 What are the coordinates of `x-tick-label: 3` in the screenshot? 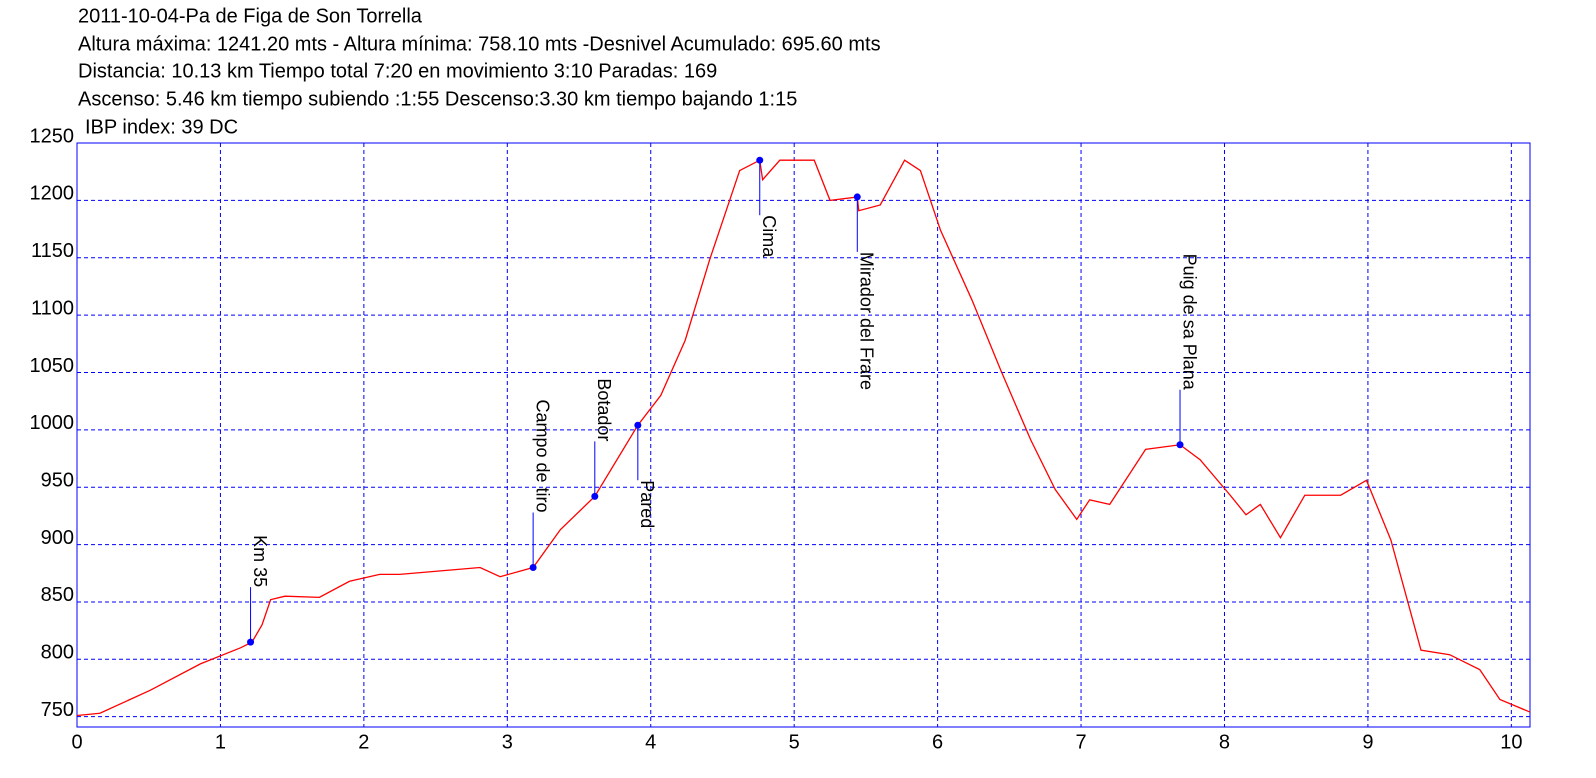 It's located at (507, 742).